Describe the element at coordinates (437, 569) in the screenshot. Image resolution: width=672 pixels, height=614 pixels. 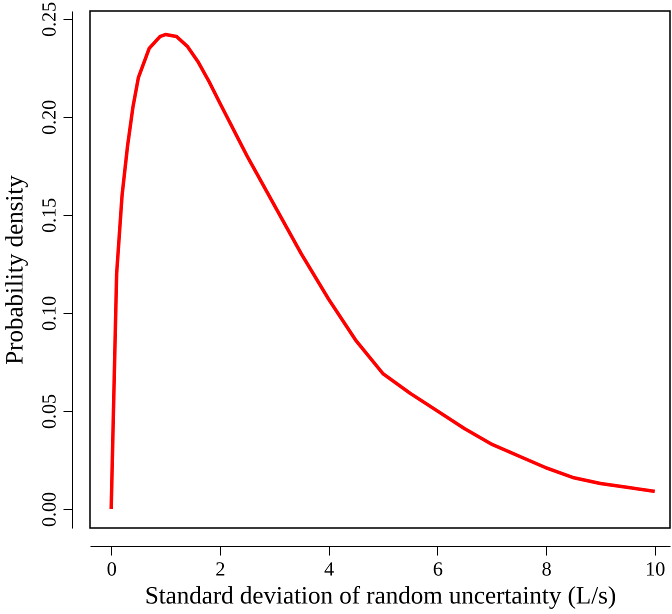
I see `x-tick-label: 6` at that location.